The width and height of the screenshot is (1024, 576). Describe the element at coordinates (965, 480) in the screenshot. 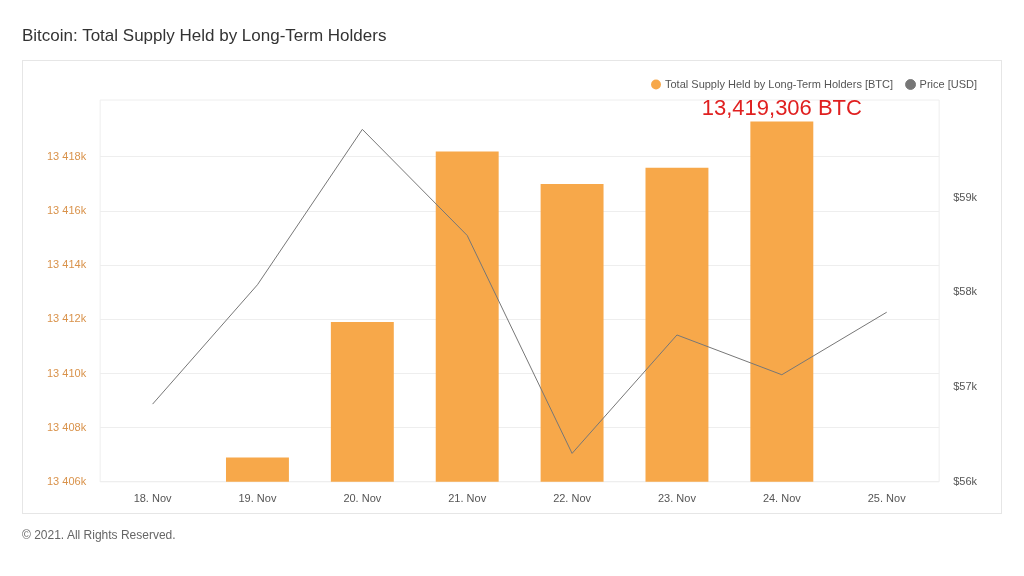

I see `y2-tick-label: $56k` at that location.